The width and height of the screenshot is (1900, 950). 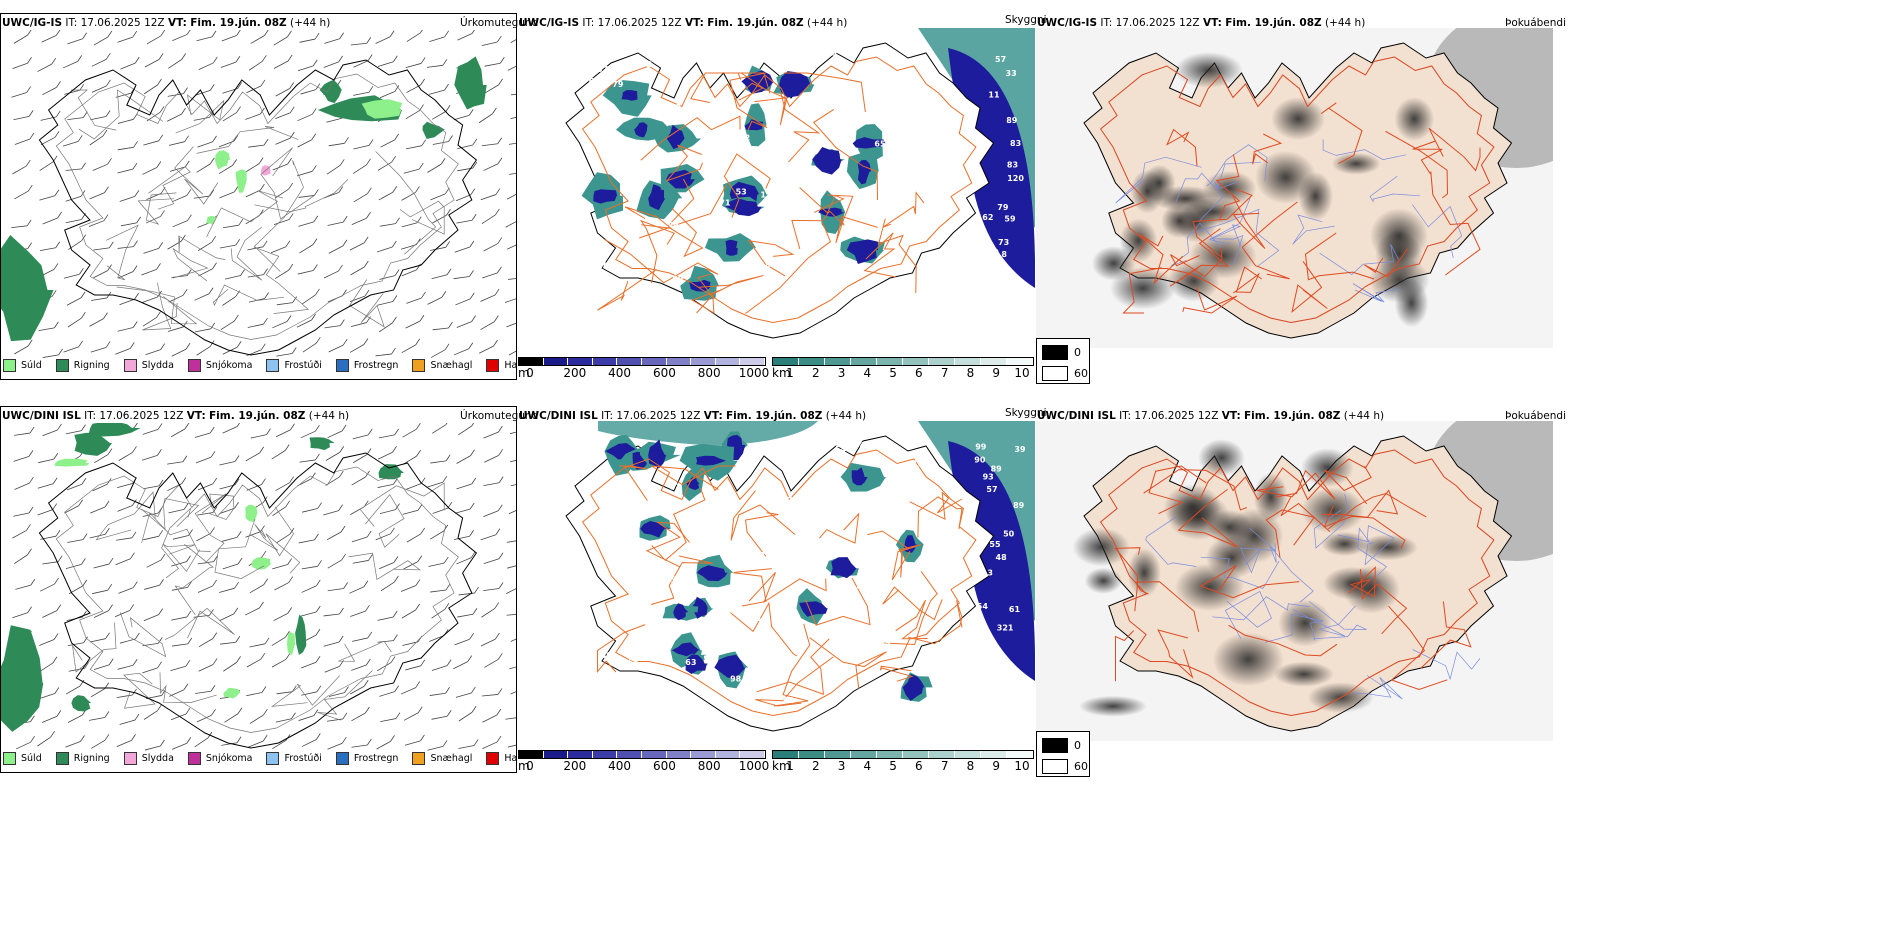 What do you see at coordinates (1294, 581) in the screenshot?
I see `fog-panel-row2` at bounding box center [1294, 581].